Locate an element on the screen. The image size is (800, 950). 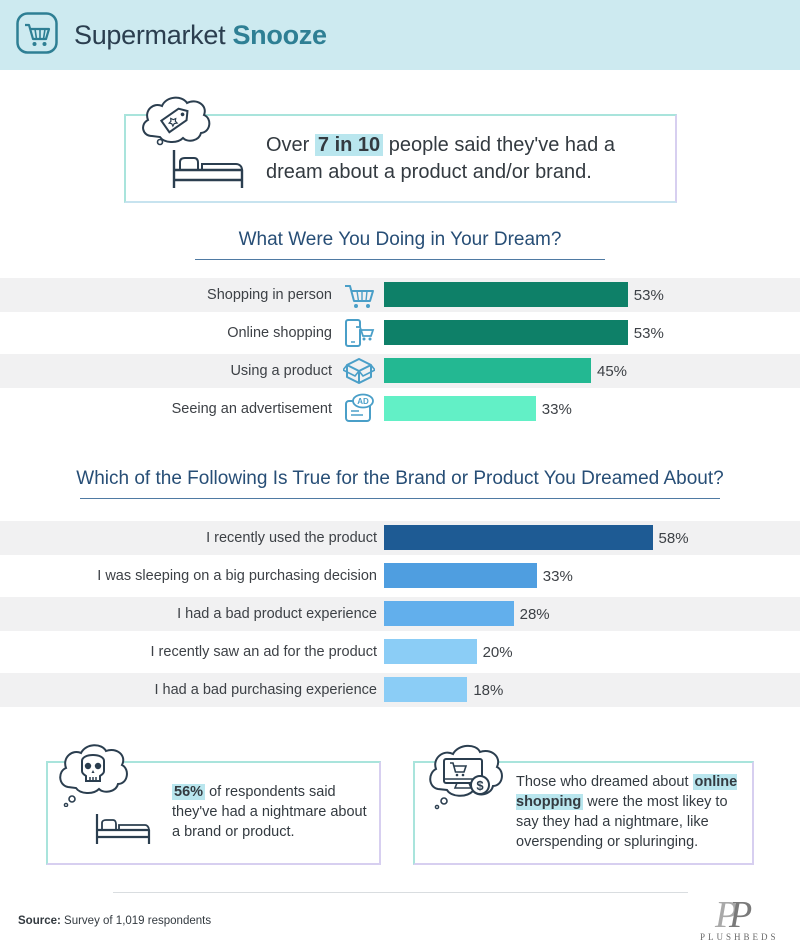
skull-bubble-icon is located at coordinates (93, 775).